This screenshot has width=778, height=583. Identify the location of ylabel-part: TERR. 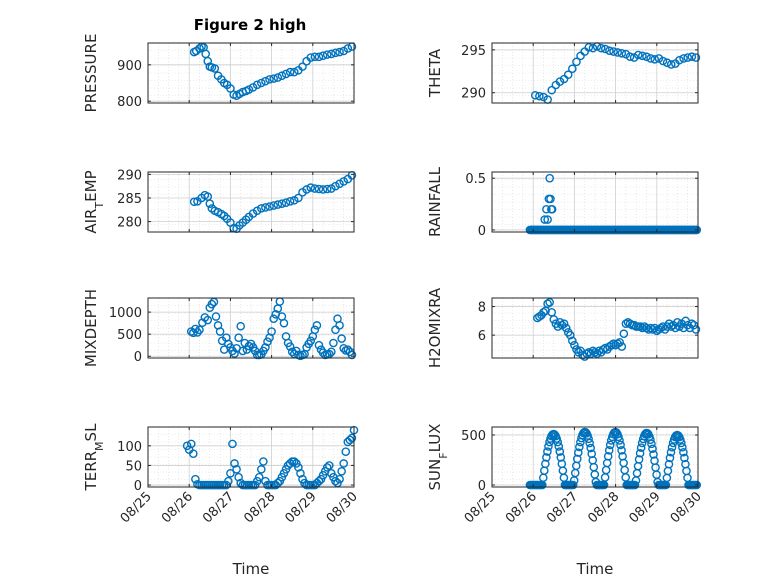
(91, 471).